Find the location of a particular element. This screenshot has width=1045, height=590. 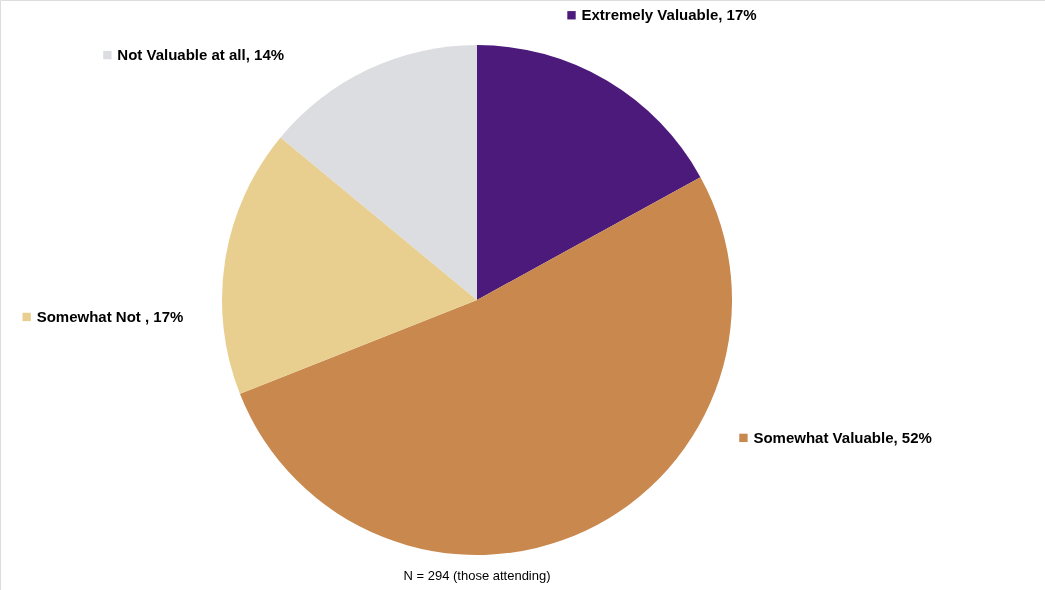

legend-label: Somewhat Not , 17% is located at coordinates (110, 316).